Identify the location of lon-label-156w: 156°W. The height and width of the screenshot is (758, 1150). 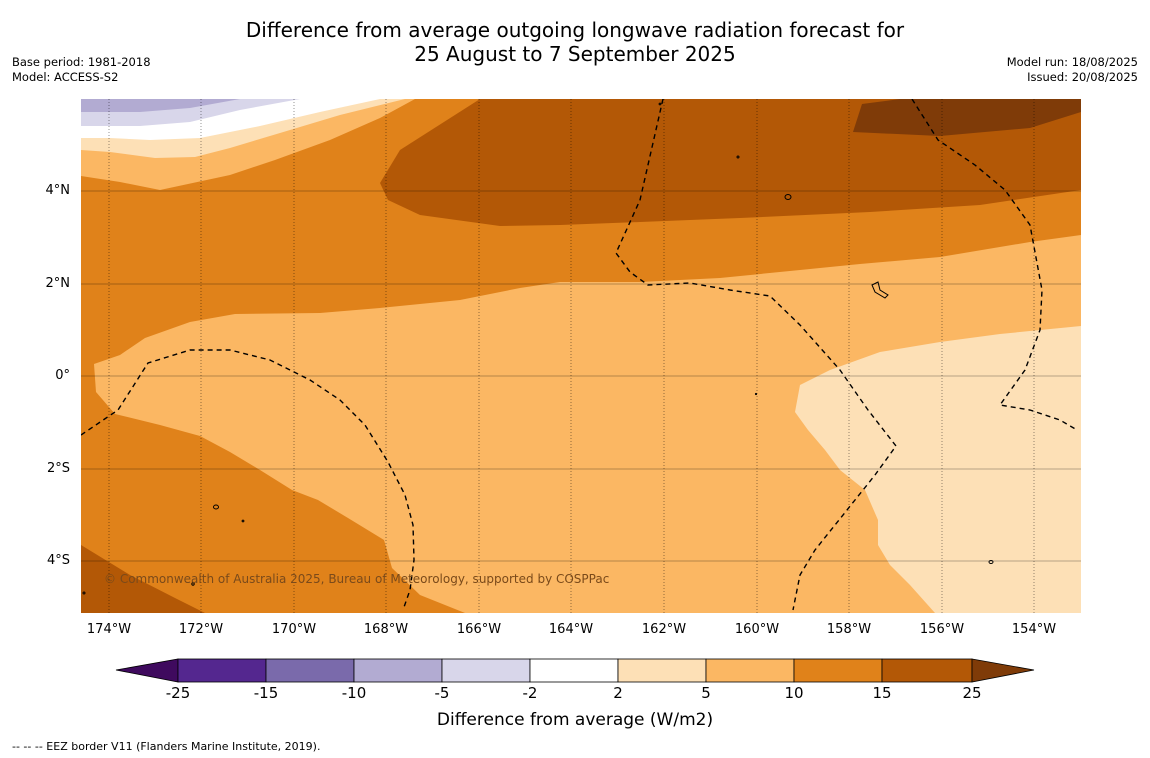
(942, 629).